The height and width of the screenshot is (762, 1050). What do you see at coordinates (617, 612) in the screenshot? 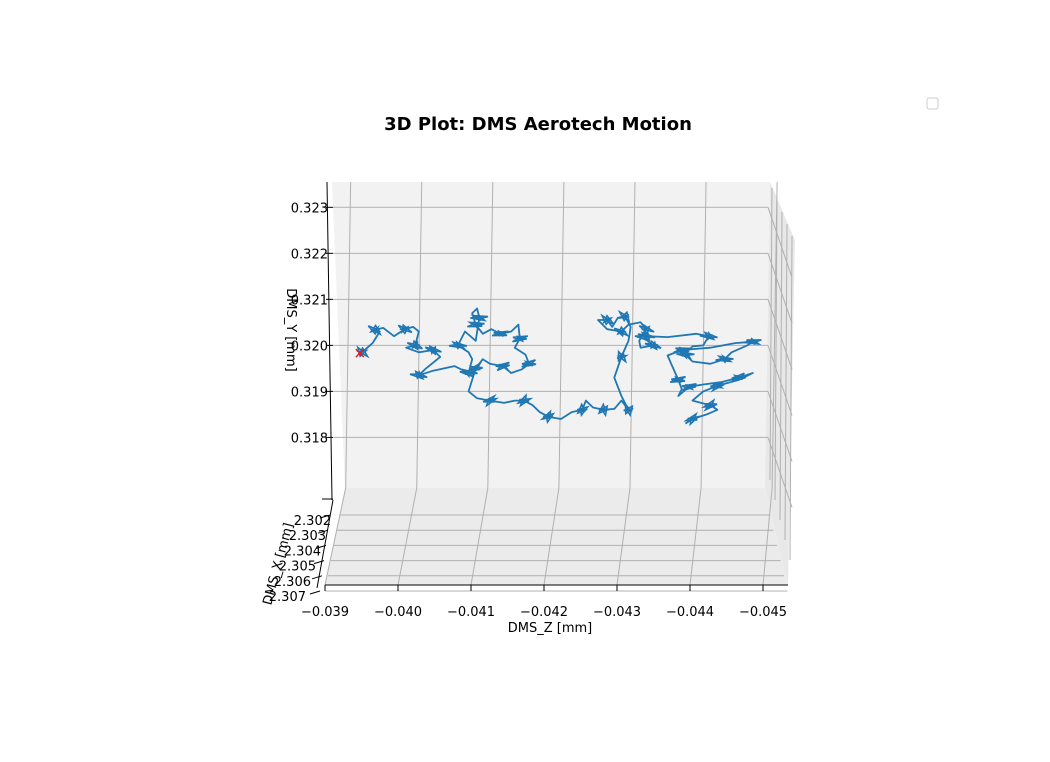
I see `x-tick-label: −0.043` at bounding box center [617, 612].